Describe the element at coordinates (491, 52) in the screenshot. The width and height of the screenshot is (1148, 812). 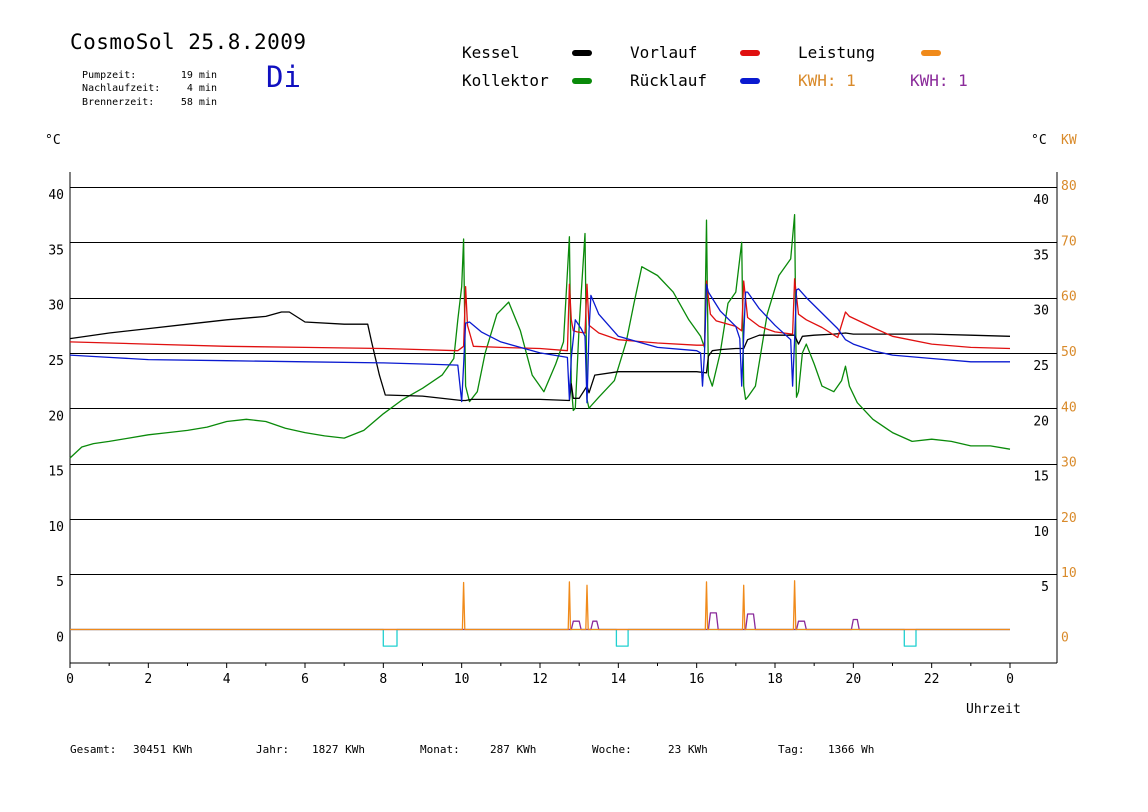
I see `legend-label-kessel: Kessel` at that location.